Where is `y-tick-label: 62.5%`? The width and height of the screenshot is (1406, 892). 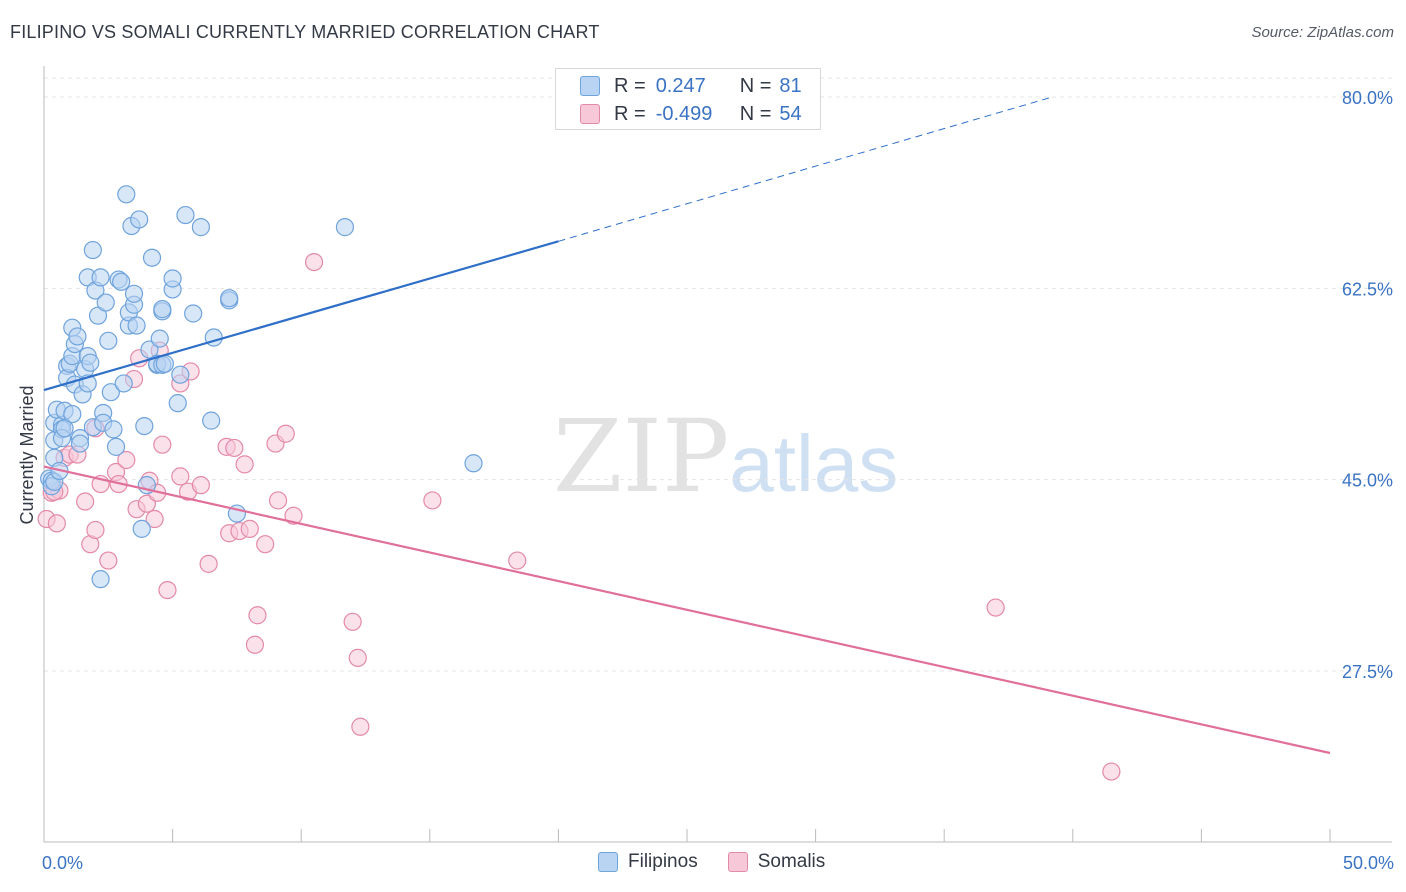 y-tick-label: 62.5% is located at coordinates (1367, 289).